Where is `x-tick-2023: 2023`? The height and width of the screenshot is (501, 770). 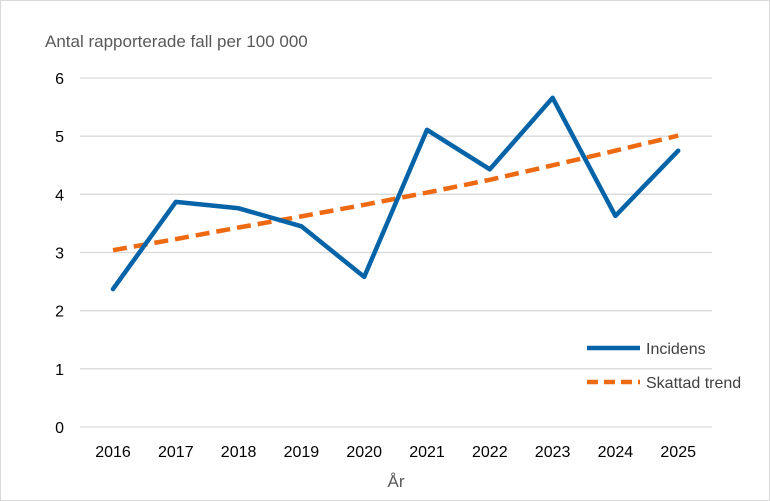 x-tick-2023: 2023 is located at coordinates (553, 452).